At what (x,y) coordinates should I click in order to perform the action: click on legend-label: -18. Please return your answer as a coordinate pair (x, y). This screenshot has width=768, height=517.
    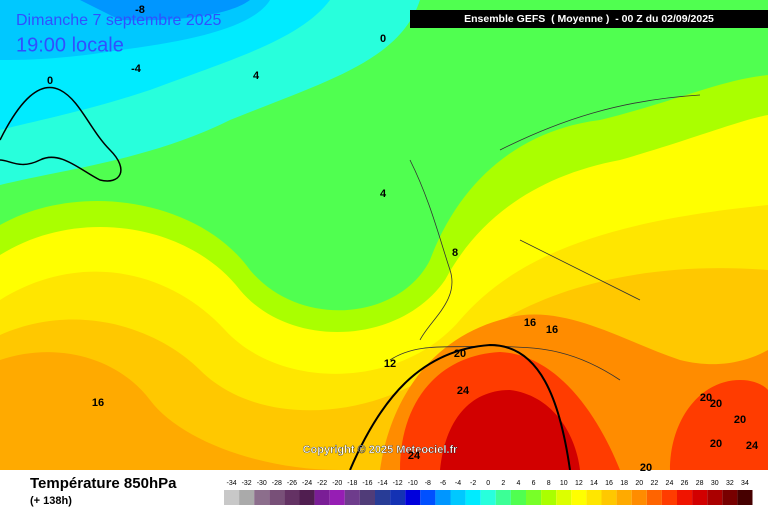
    Looking at the image, I should click on (352, 483).